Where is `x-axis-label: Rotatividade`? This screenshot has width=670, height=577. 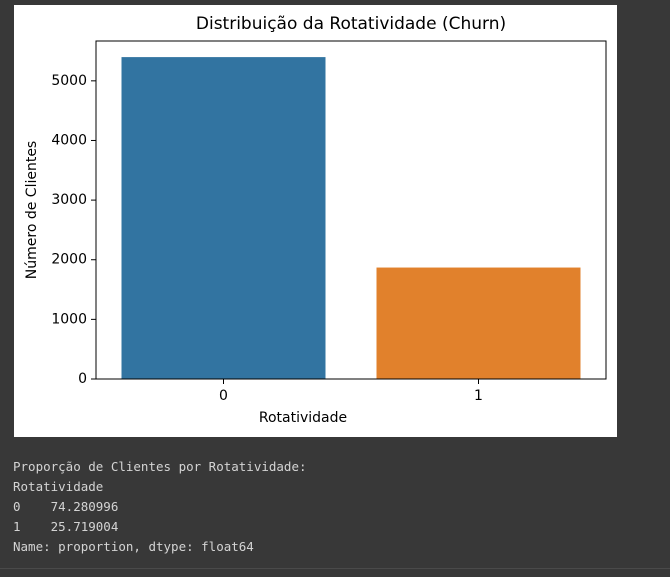
x-axis-label: Rotatividade is located at coordinates (303, 418).